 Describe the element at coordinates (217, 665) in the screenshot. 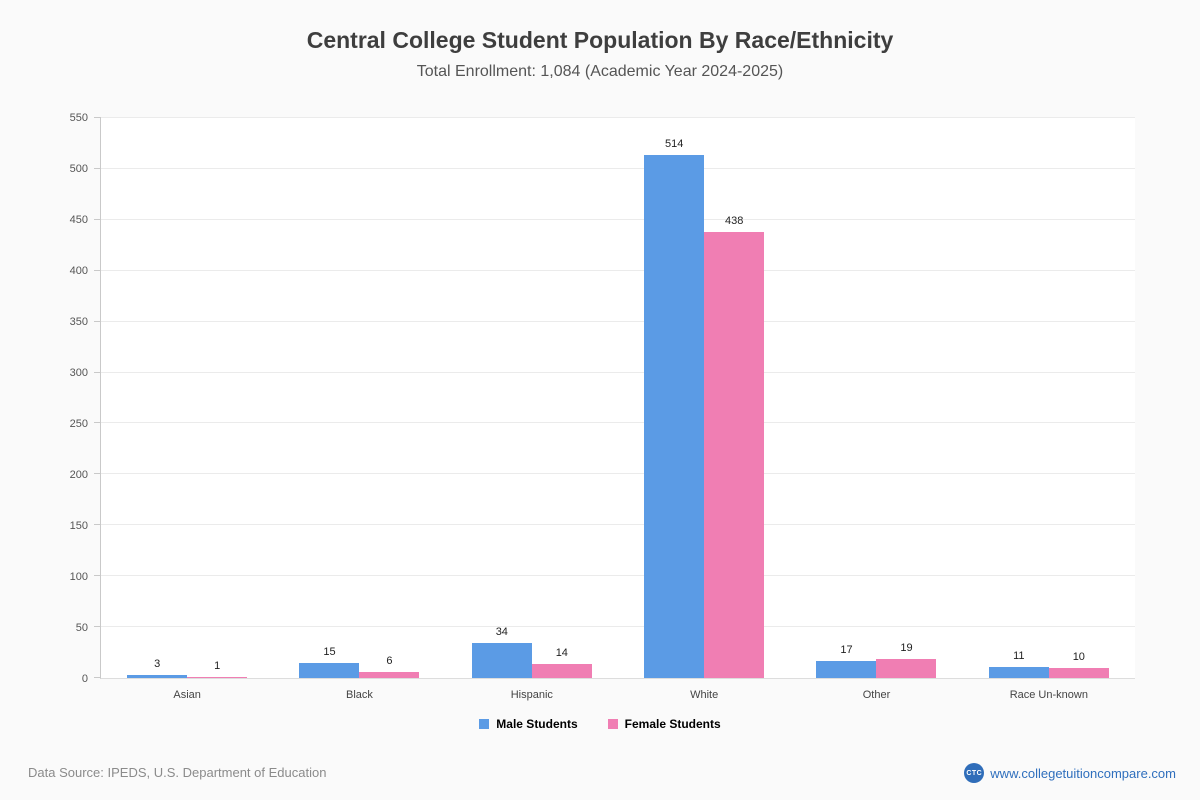

I see `bar-value-label: 1` at that location.